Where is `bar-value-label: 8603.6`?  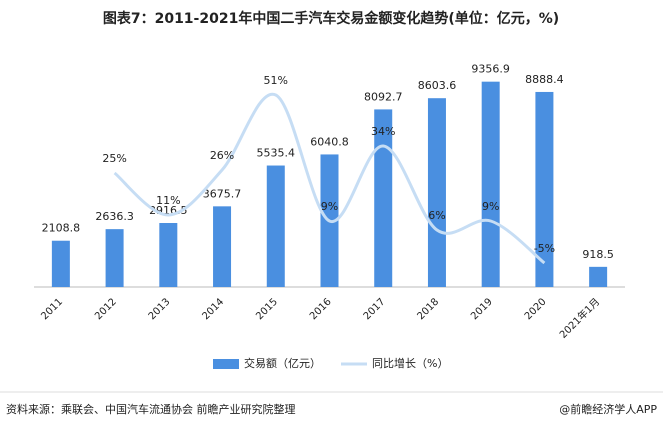 bar-value-label: 8603.6 is located at coordinates (437, 85).